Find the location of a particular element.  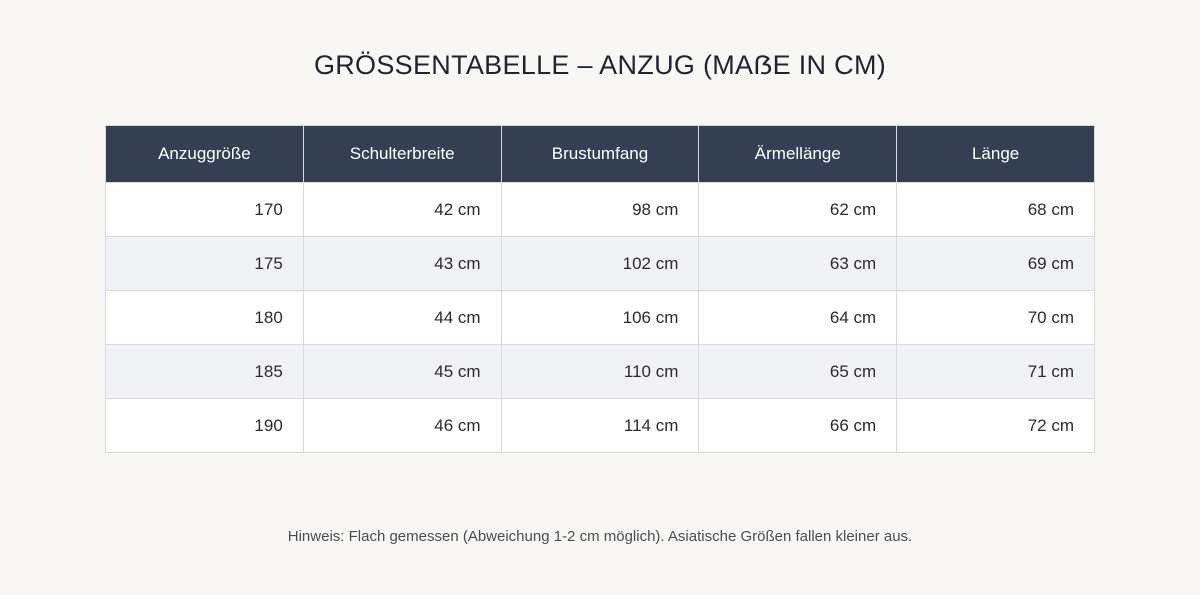

cell-length: 68 cm is located at coordinates (995, 209).